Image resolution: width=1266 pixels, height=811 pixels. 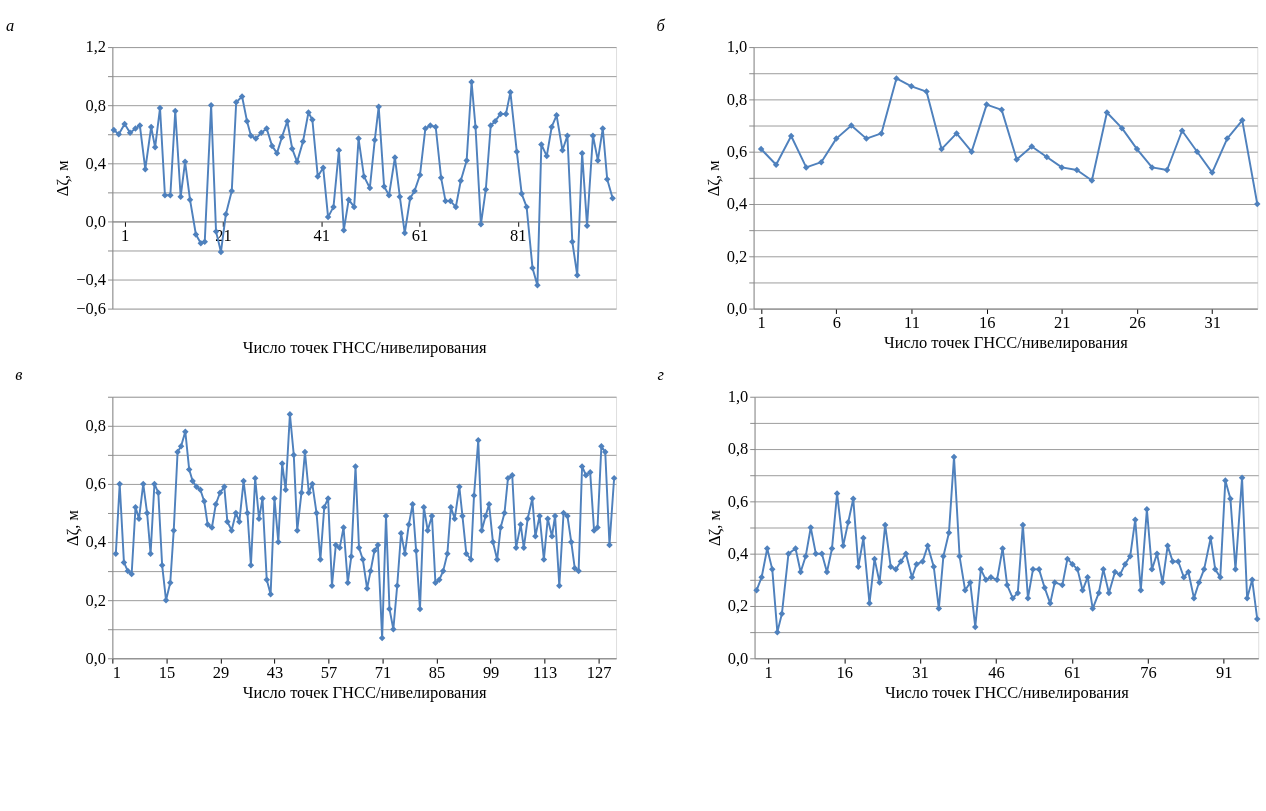 I want to click on x-tick-label: 99, so click(x=491, y=673).